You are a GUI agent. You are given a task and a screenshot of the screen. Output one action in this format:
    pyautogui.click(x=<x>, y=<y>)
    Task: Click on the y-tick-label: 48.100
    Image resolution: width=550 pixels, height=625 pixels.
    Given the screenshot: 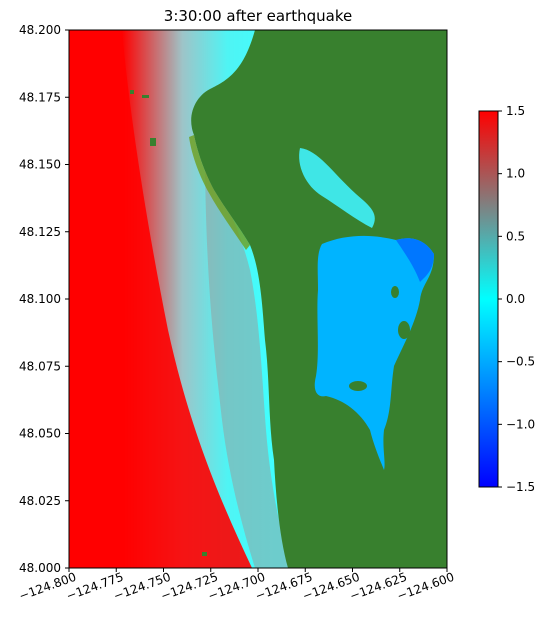 What is the action you would take?
    pyautogui.click(x=40, y=299)
    